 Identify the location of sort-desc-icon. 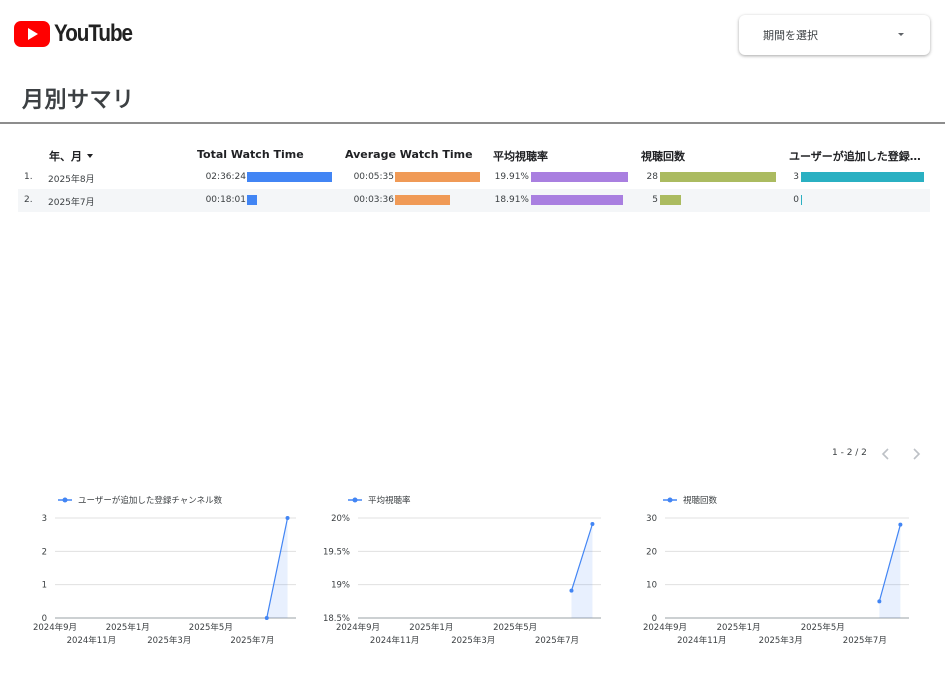
(90, 156).